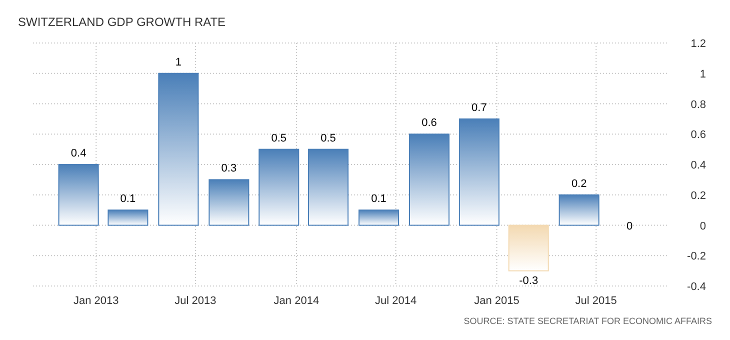 The width and height of the screenshot is (730, 340). What do you see at coordinates (698, 196) in the screenshot?
I see `y-tick-label: 0.2` at bounding box center [698, 196].